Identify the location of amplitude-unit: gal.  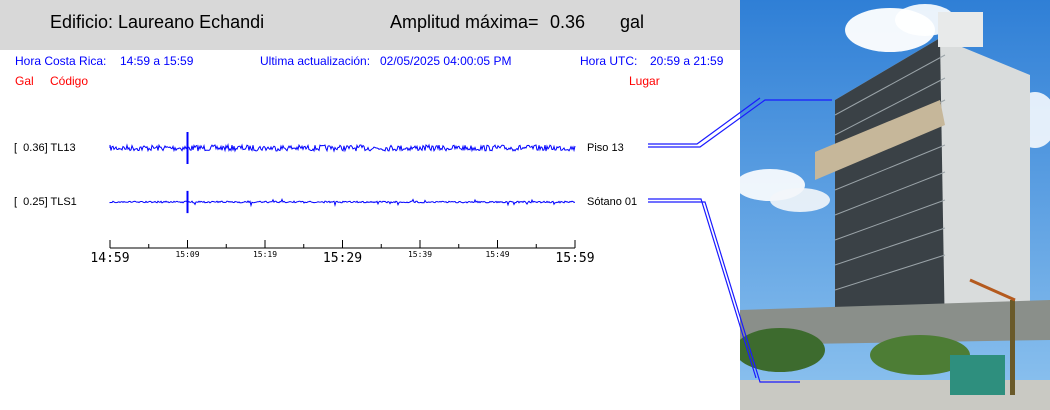
(632, 22).